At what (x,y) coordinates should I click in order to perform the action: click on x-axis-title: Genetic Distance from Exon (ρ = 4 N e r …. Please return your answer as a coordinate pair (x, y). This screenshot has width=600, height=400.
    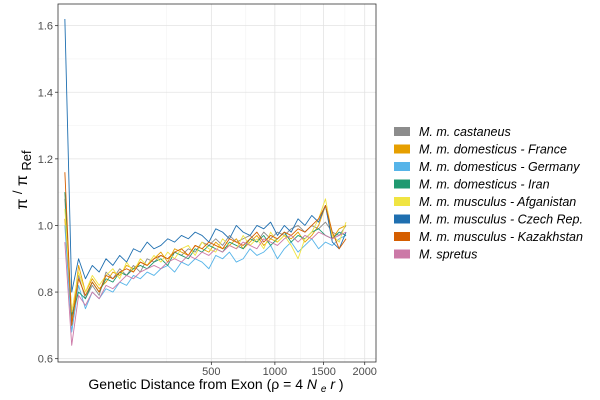
    Looking at the image, I should click on (215, 385).